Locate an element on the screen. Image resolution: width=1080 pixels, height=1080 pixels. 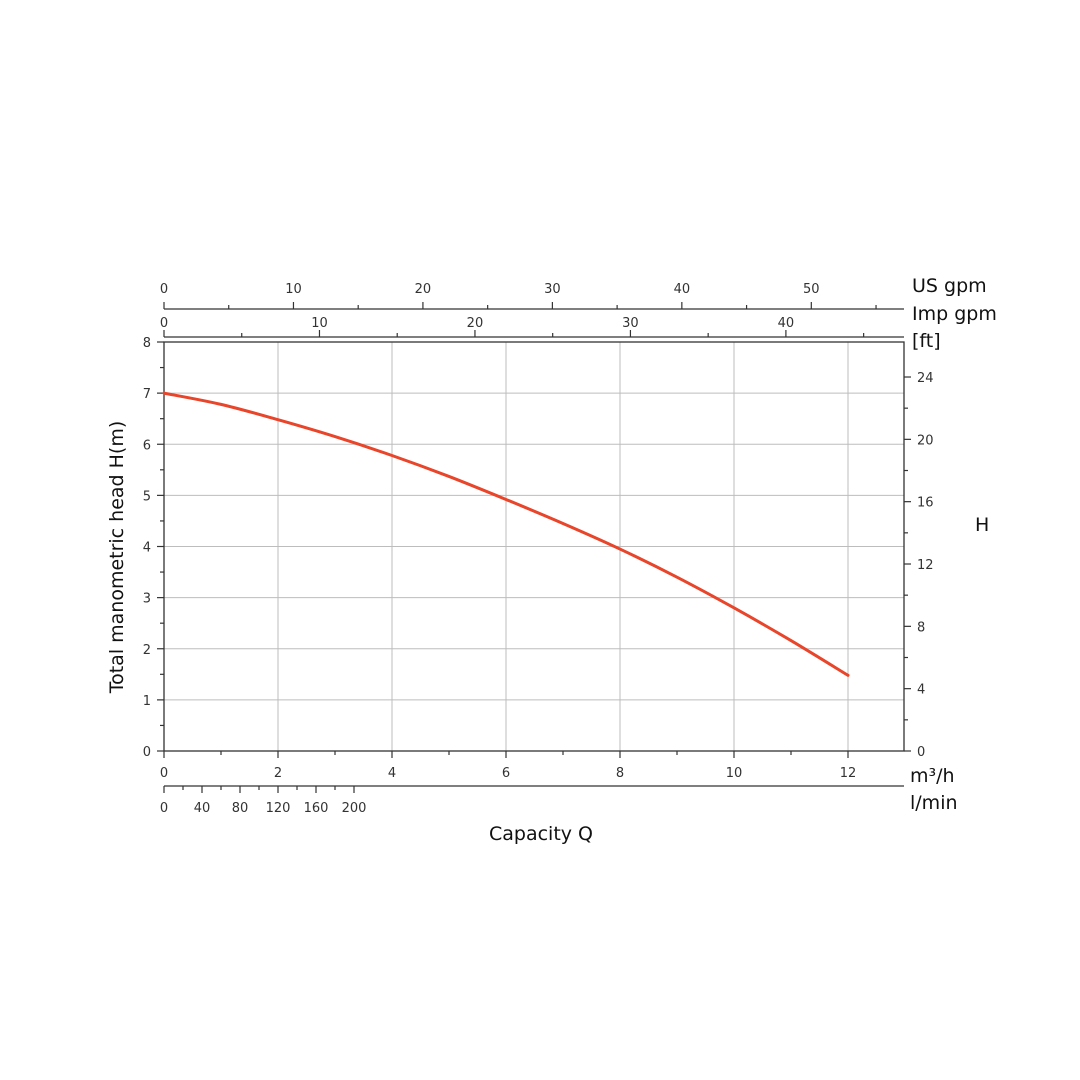
x-impgpm-tick-label: 10 is located at coordinates (319, 323).